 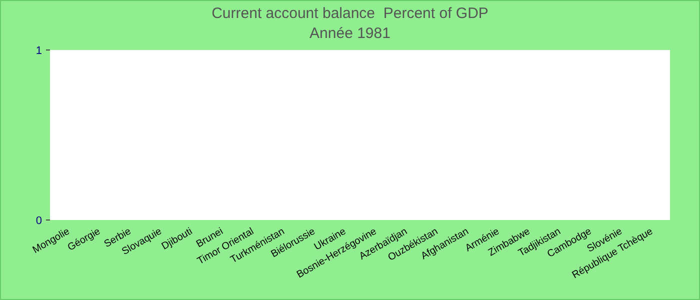 I want to click on y-tick-label: 1, so click(x=39, y=50).